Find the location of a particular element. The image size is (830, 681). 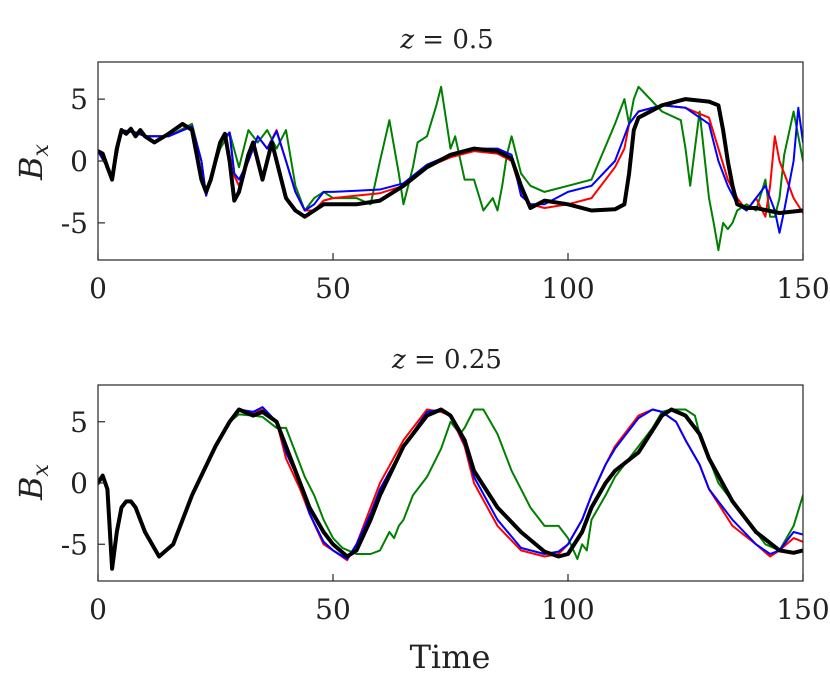

series-line-red-top is located at coordinates (450, 161).